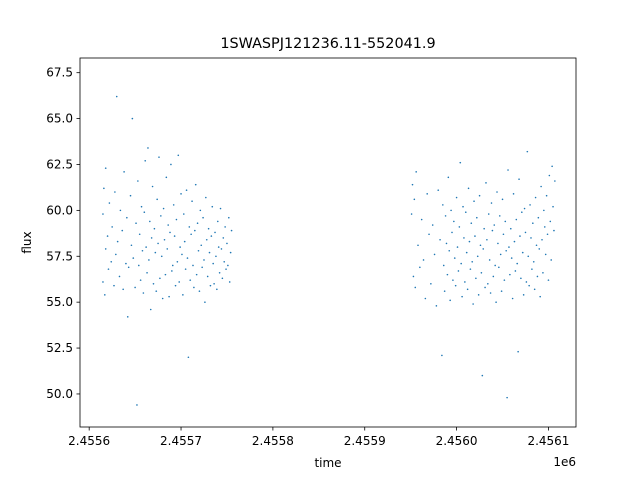 This screenshot has width=640, height=480. What do you see at coordinates (63, 233) in the screenshot?
I see `y-axis: 50.0 52.5 55.0 57.5 60.0 62.5 65.0 67.5` at bounding box center [63, 233].